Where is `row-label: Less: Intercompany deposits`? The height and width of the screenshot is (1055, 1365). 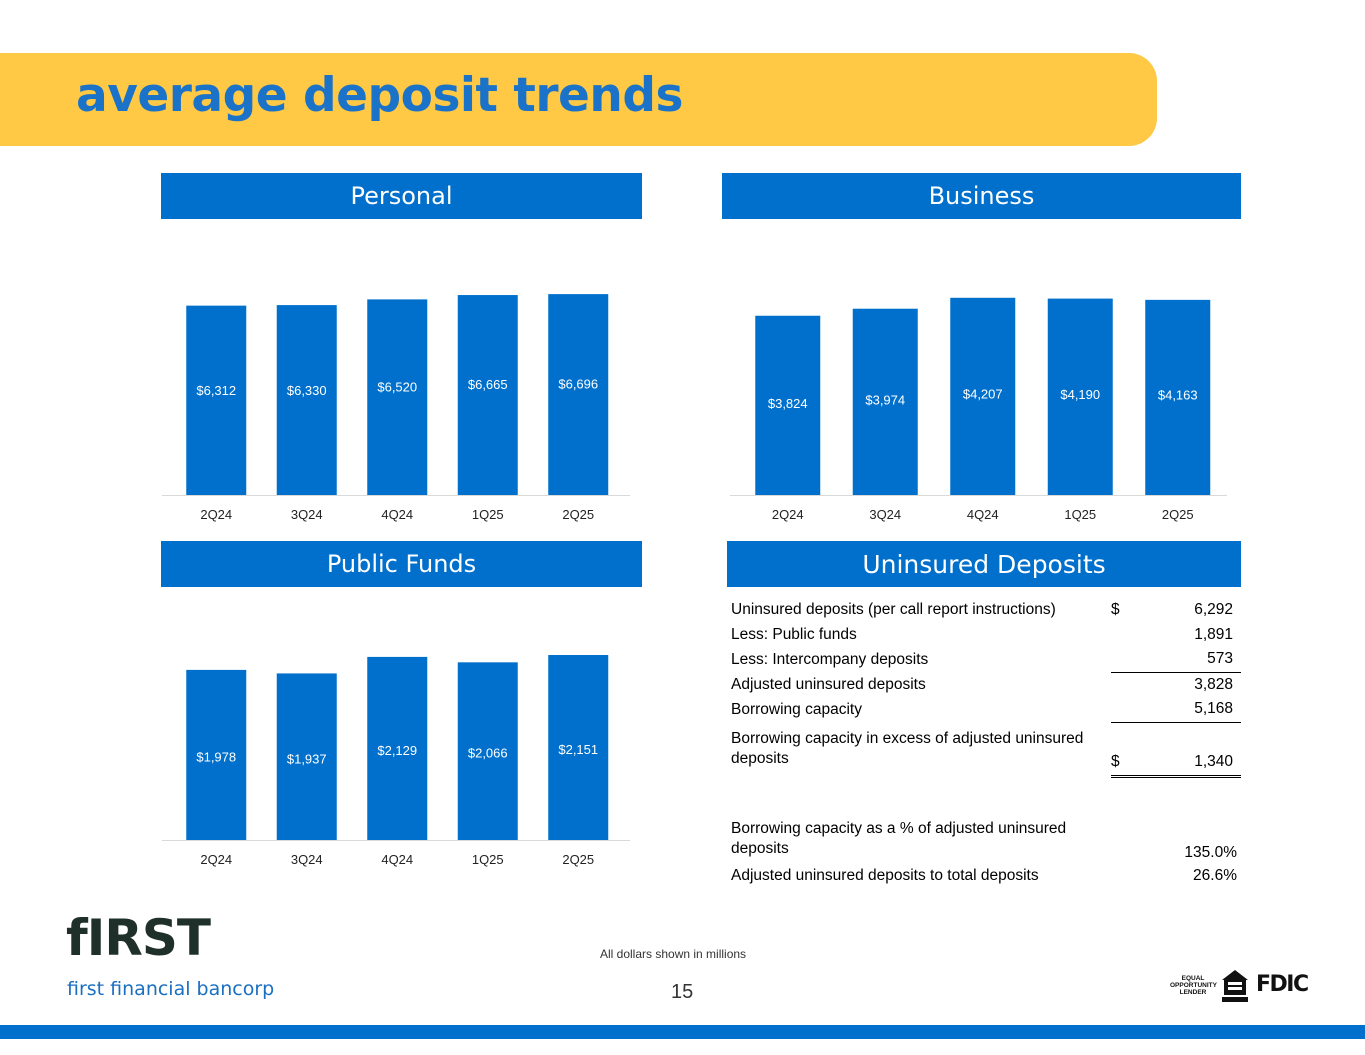
row-label: Less: Intercompany deposits is located at coordinates (830, 659).